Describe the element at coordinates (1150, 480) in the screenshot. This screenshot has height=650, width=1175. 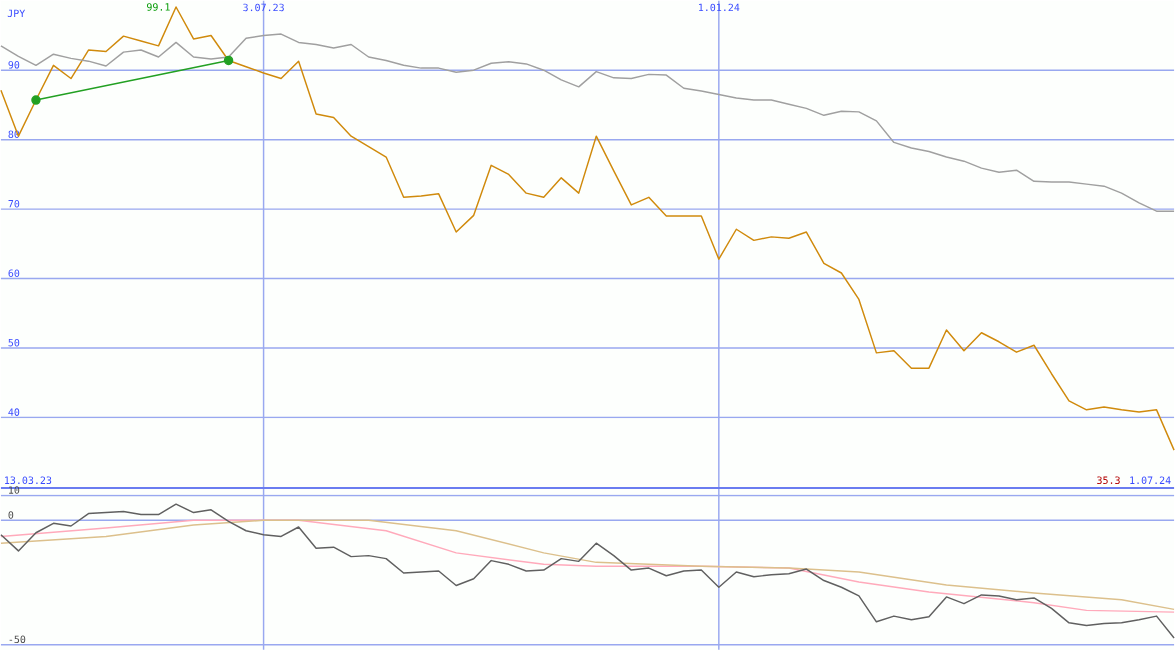
I see `annotation: 1.07.24` at that location.